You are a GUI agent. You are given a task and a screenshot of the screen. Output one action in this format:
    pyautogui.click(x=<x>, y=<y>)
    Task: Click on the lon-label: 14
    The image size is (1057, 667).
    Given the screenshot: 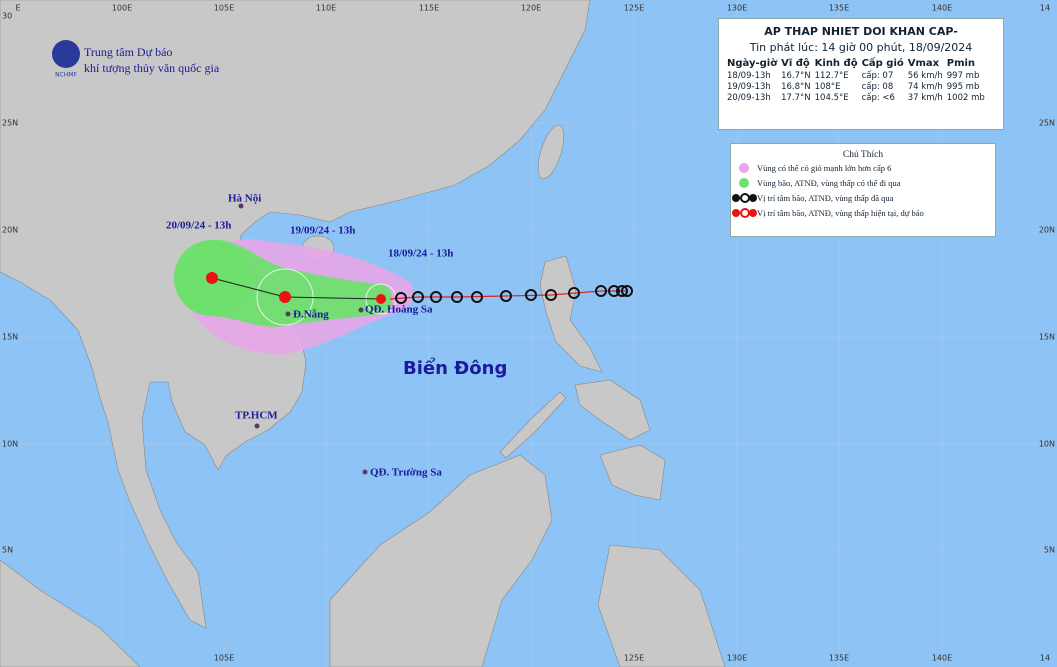 What is the action you would take?
    pyautogui.click(x=1045, y=658)
    